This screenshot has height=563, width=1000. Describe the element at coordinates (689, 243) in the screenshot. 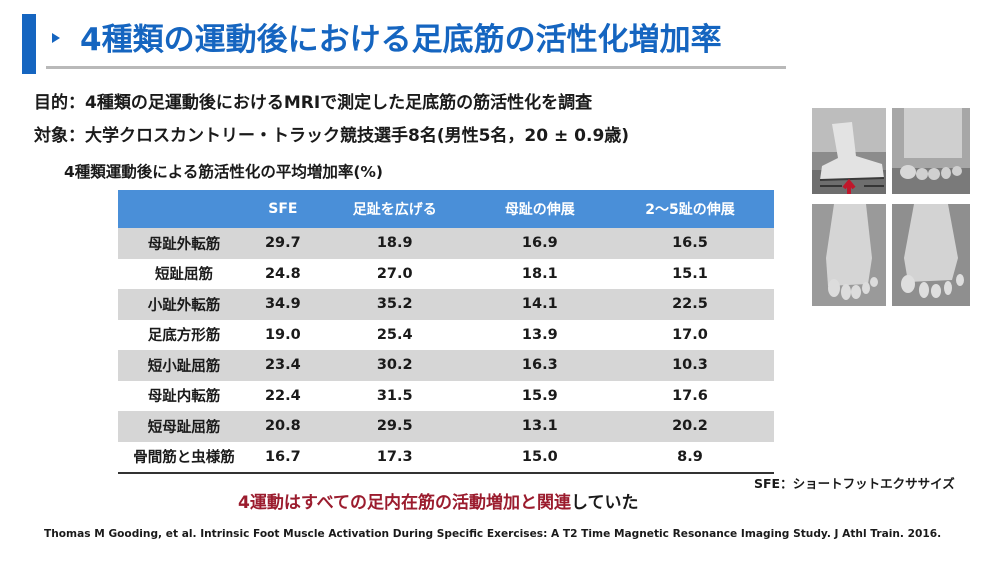

I see `value-cell: 16.5` at that location.